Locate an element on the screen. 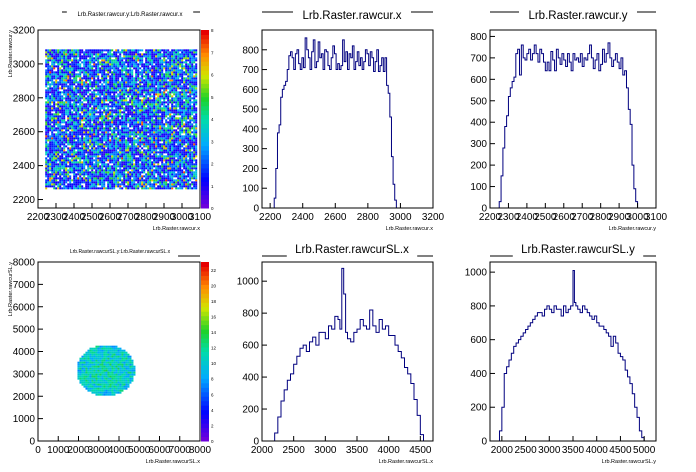  x-tick-label: 2900 is located at coordinates (164, 217).